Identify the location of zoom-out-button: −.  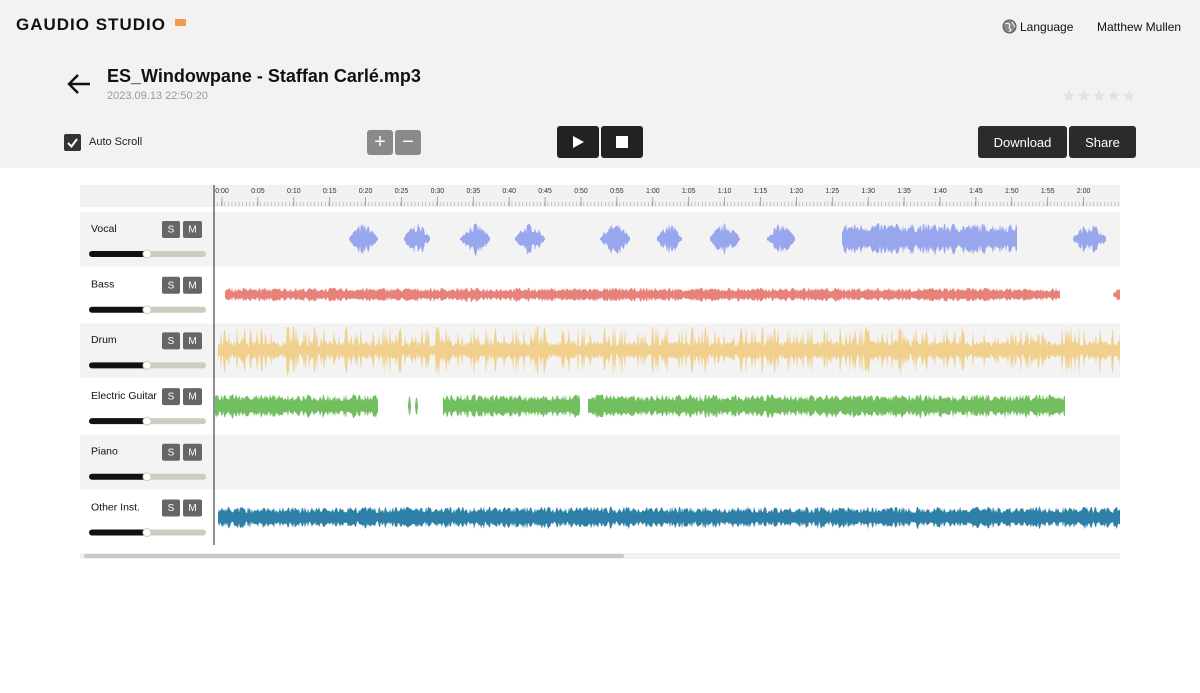
(408, 142).